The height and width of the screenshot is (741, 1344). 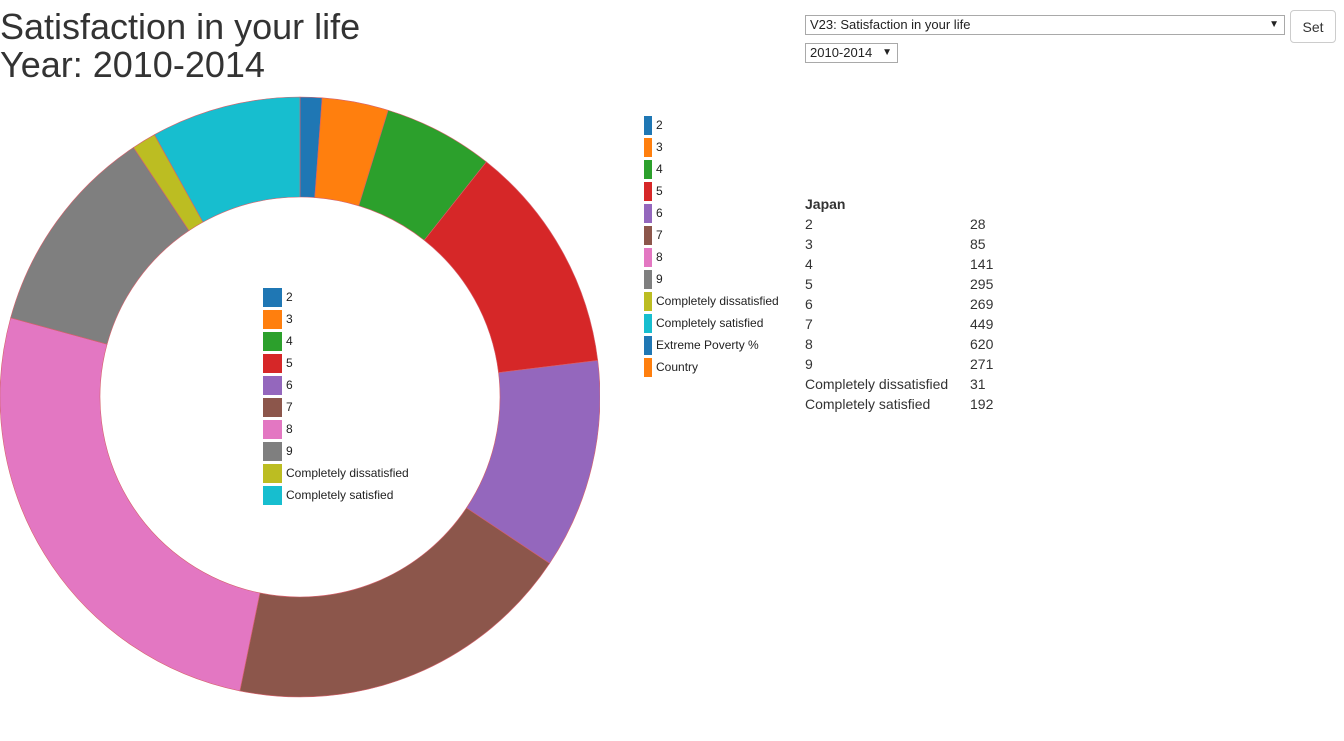 What do you see at coordinates (978, 384) in the screenshot?
I see `table-row-value: 31` at bounding box center [978, 384].